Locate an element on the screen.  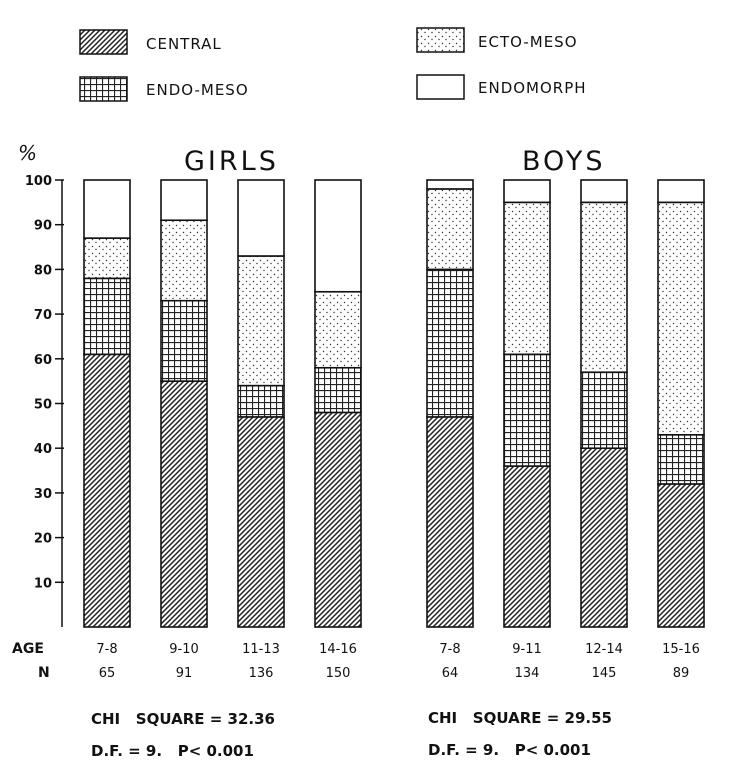
bar-segment-girls-11-13-central is located at coordinates (261, 522).